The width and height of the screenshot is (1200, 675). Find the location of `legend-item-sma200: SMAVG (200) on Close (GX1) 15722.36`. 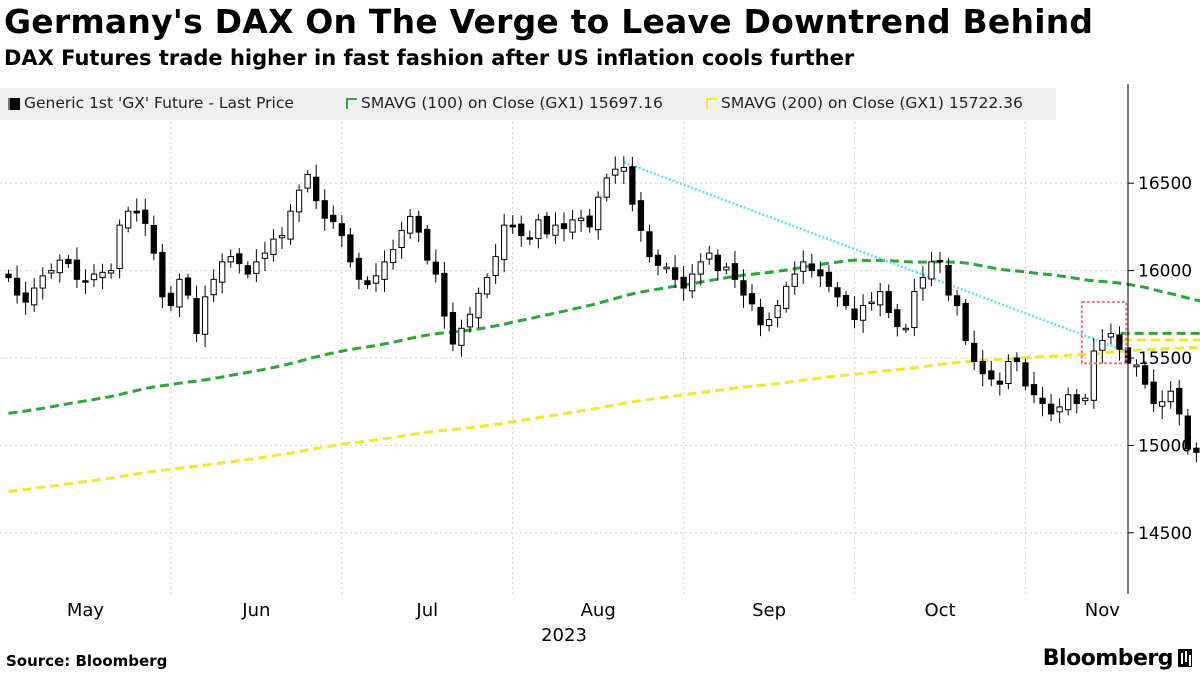

legend-item-sma200: SMAVG (200) on Close (GX1) 15722.36 is located at coordinates (864, 103).